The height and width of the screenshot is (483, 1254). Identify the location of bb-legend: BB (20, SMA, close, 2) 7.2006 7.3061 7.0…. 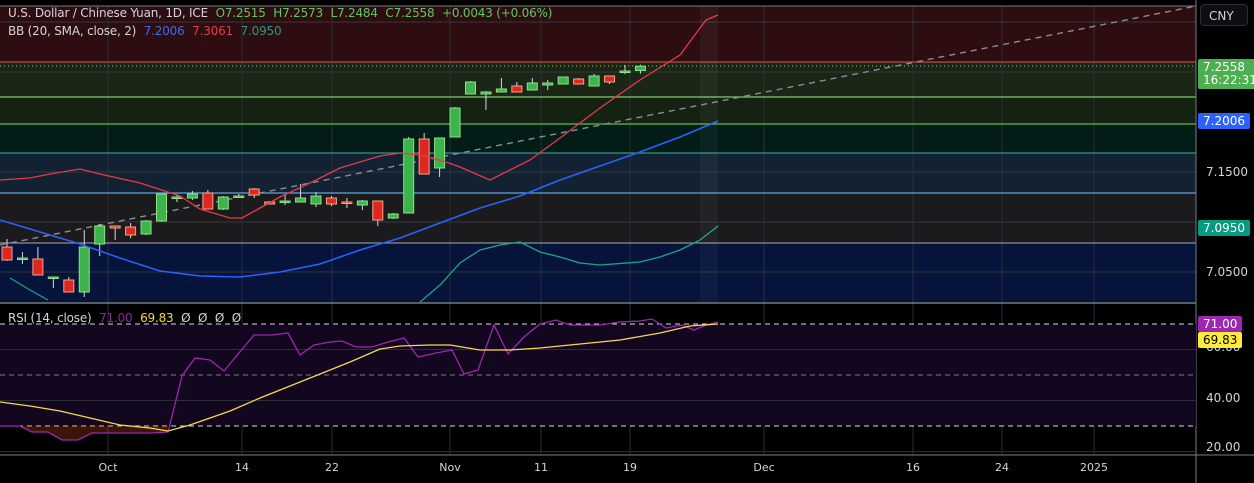
(146, 31).